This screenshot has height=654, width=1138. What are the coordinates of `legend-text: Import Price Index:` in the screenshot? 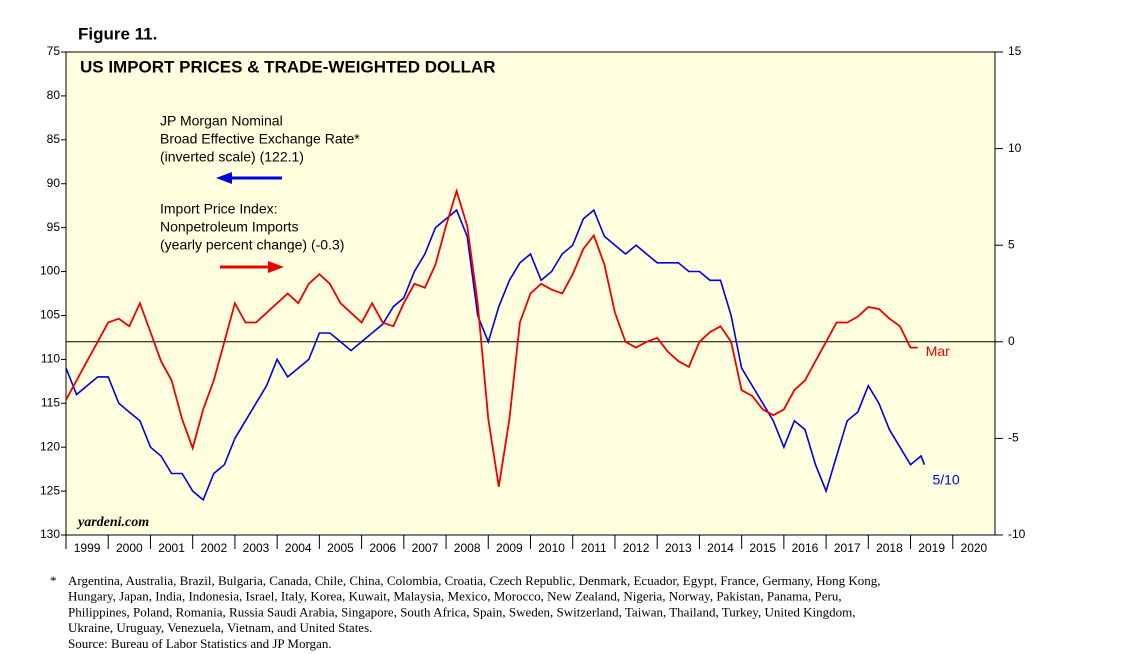 It's located at (219, 209).